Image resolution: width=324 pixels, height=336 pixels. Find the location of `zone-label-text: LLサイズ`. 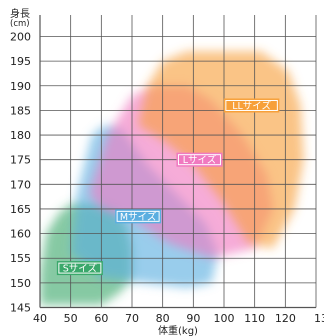

zone-label-text: LLサイズ is located at coordinates (251, 106).